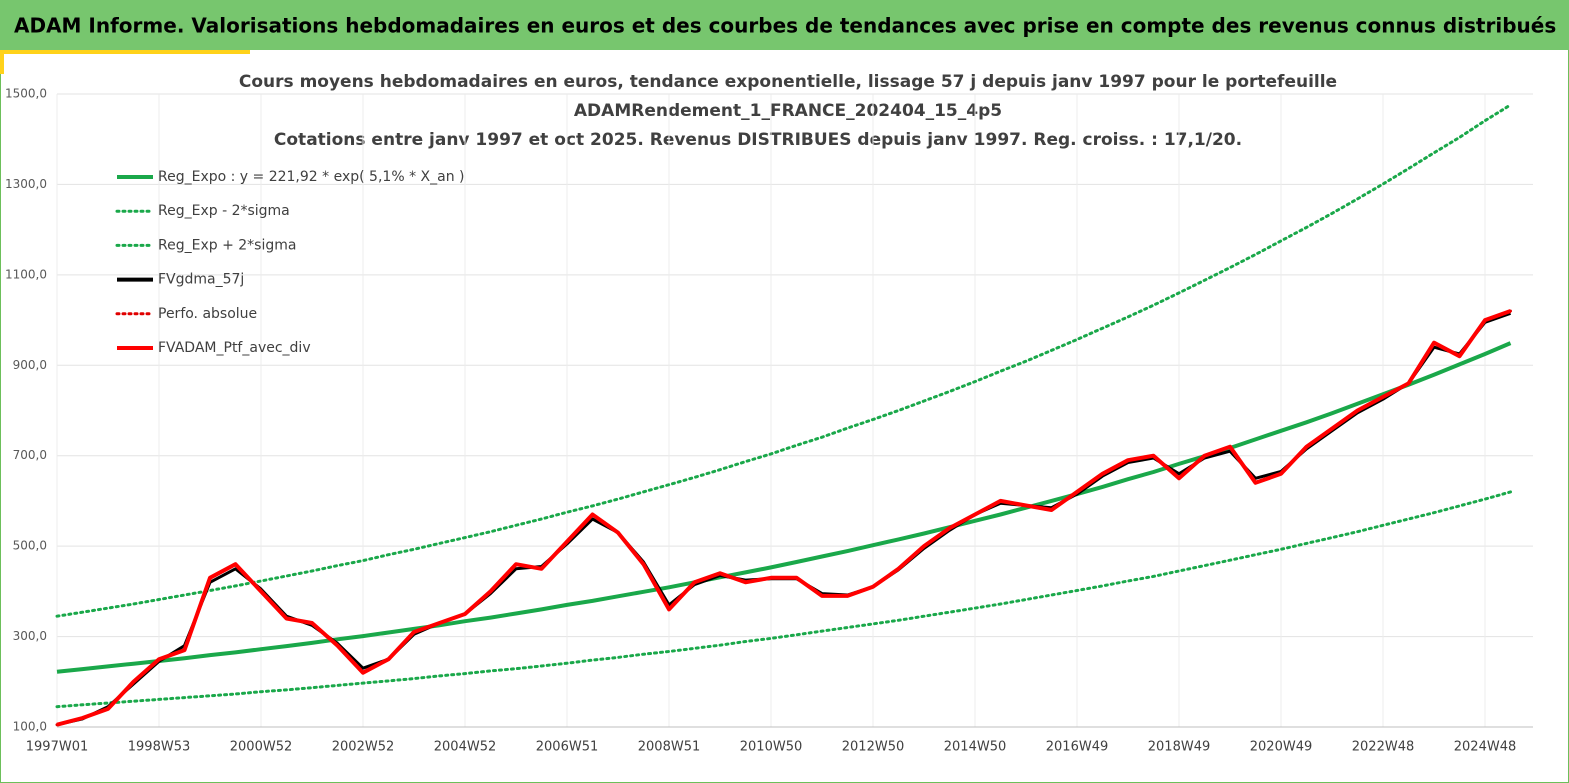 The width and height of the screenshot is (1569, 783). I want to click on legend-label: Reg_Exp - 2*sigma, so click(224, 211).